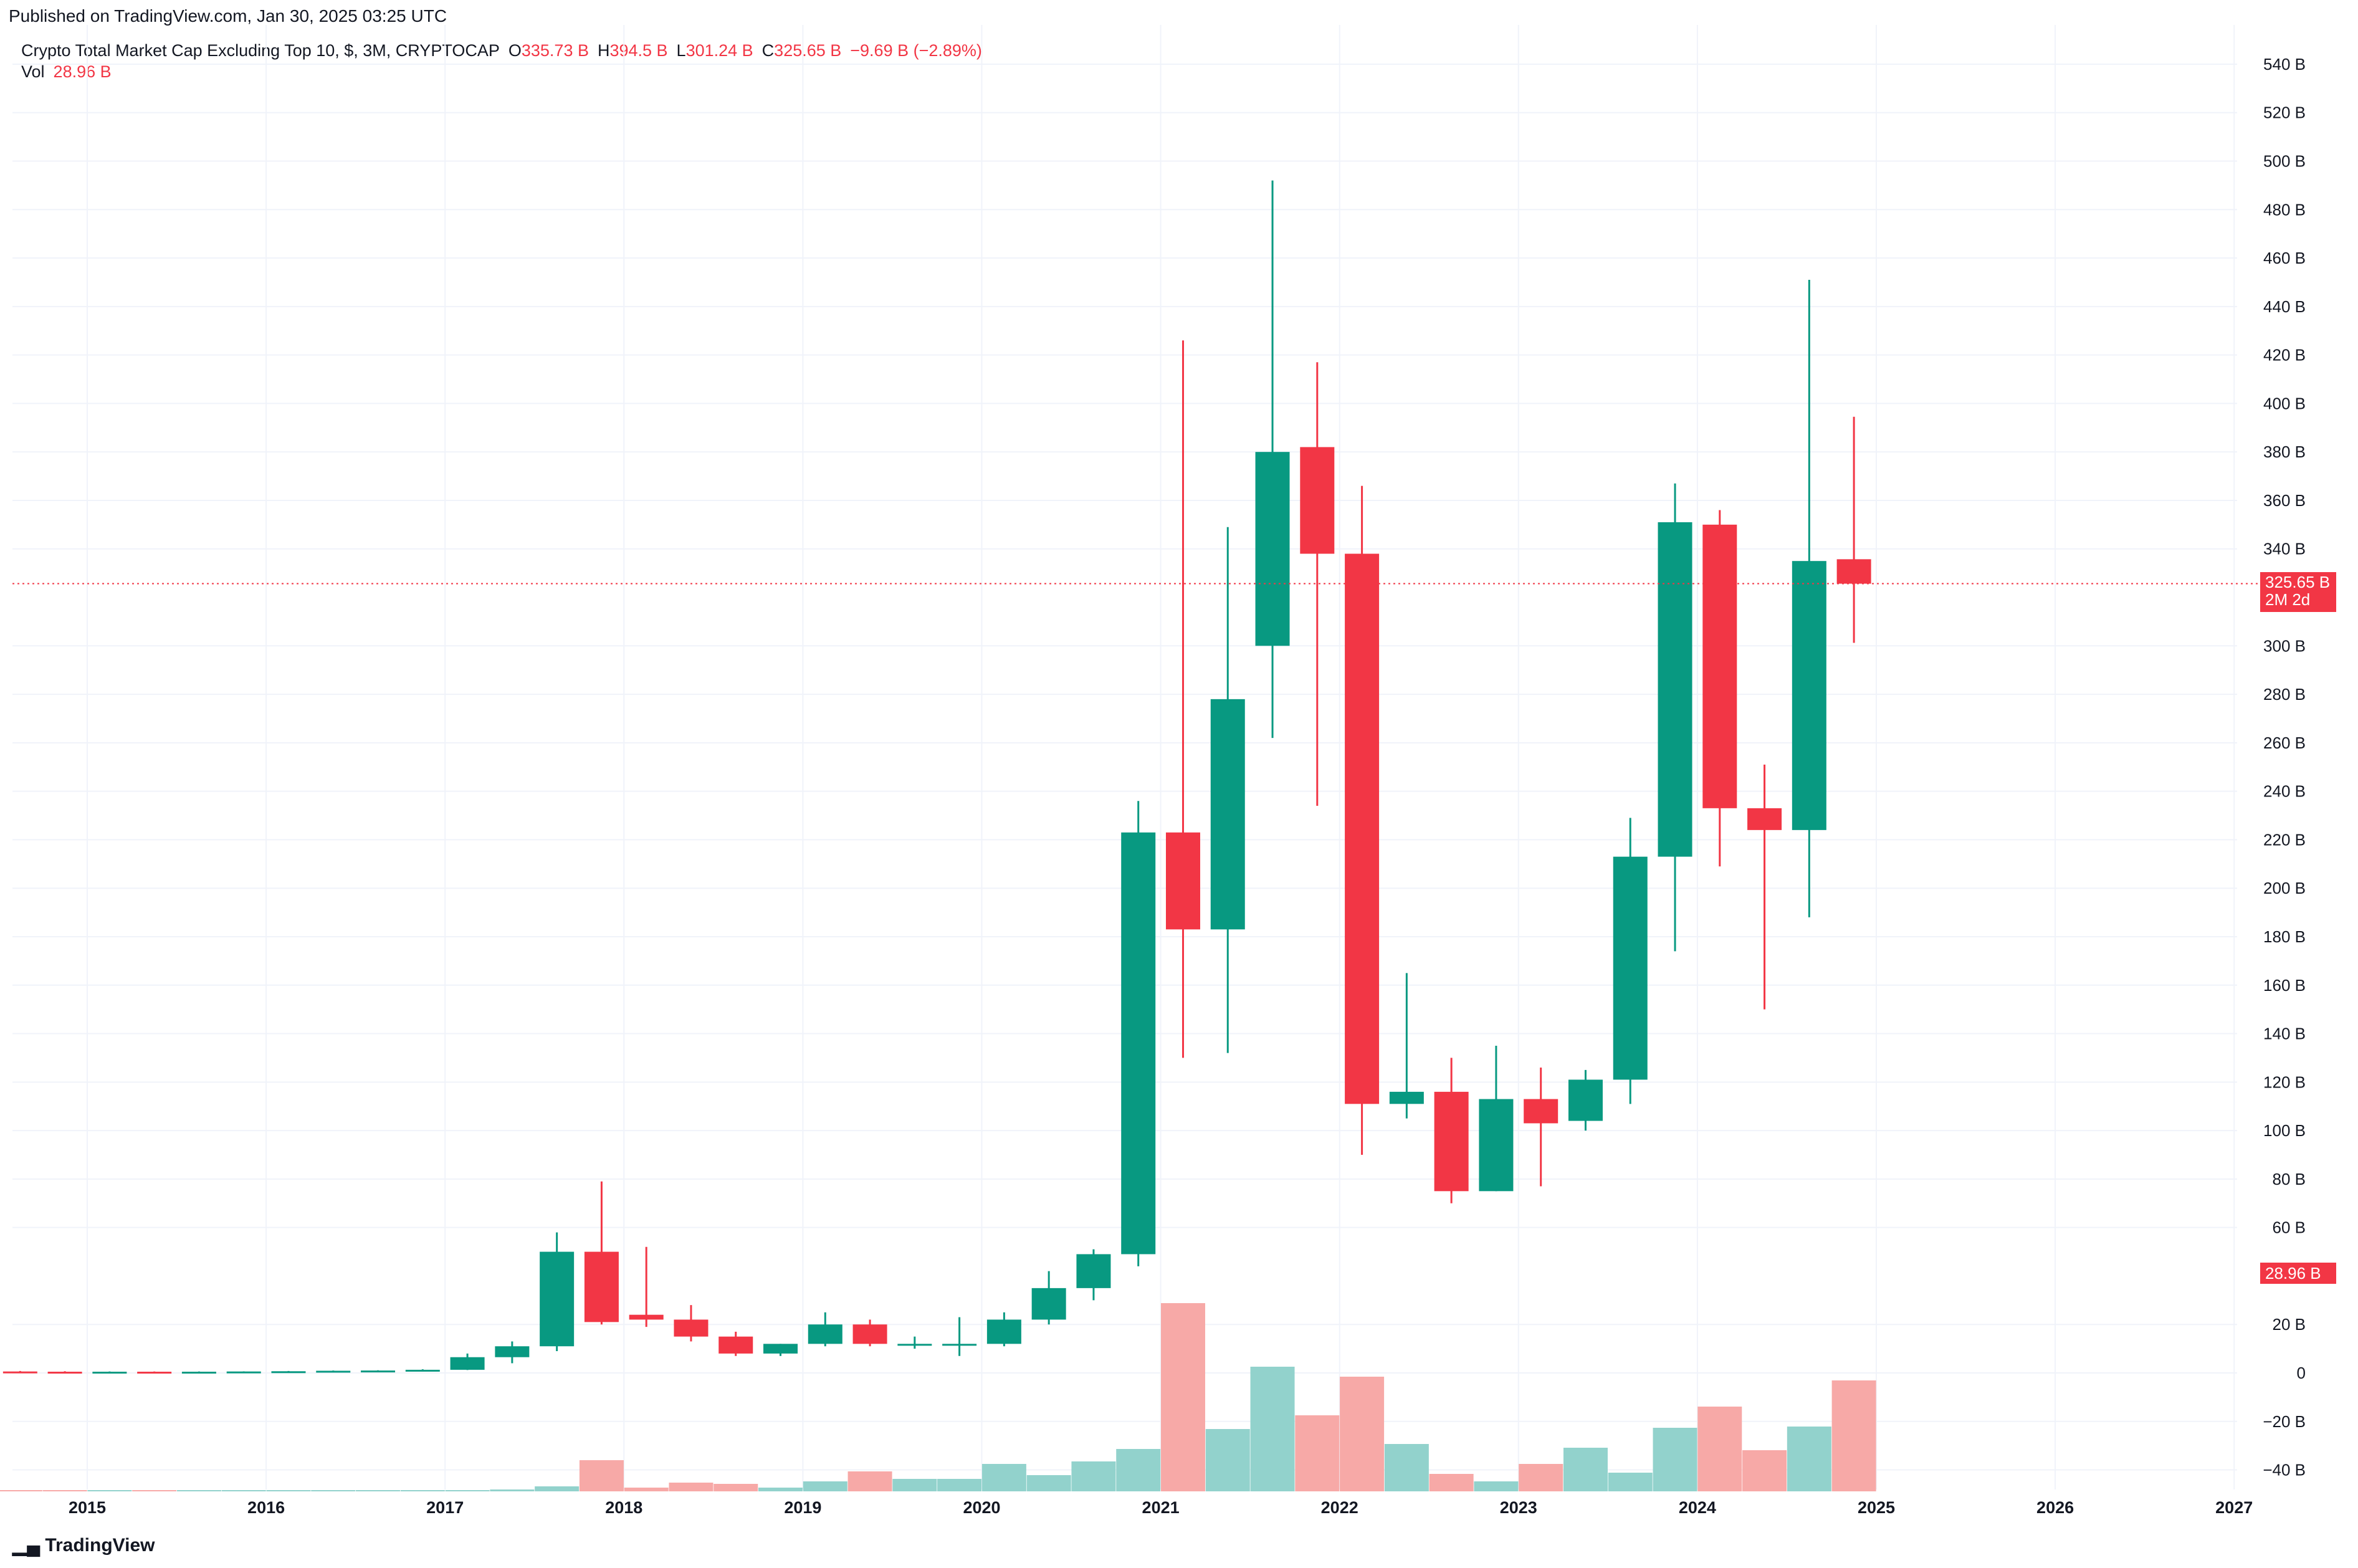  What do you see at coordinates (2284, 839) in the screenshot?
I see `y-tick-label: 220 B` at bounding box center [2284, 839].